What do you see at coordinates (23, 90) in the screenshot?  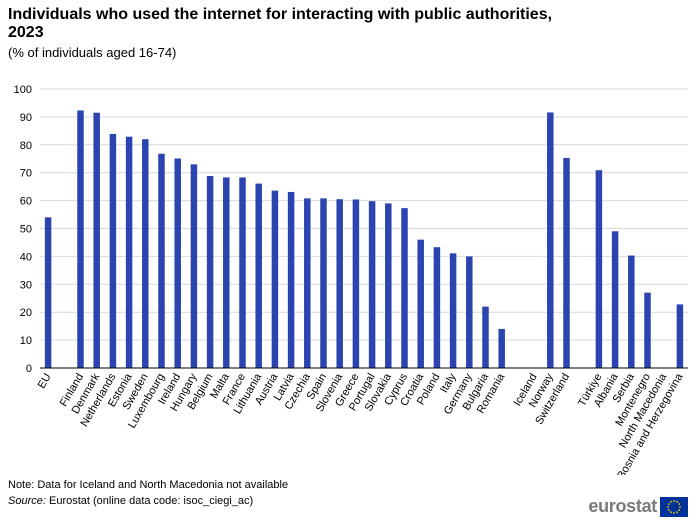 I see `y-tick-label: 100` at bounding box center [23, 90].